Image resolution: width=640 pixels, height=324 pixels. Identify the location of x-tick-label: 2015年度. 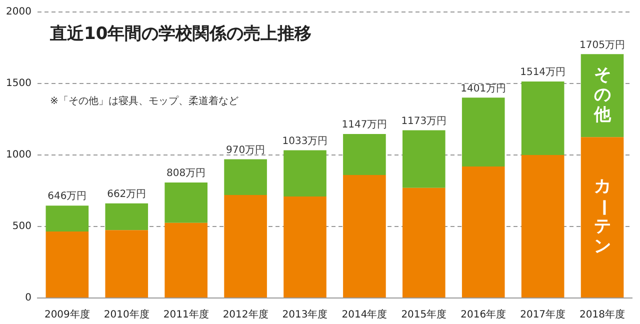
(424, 314).